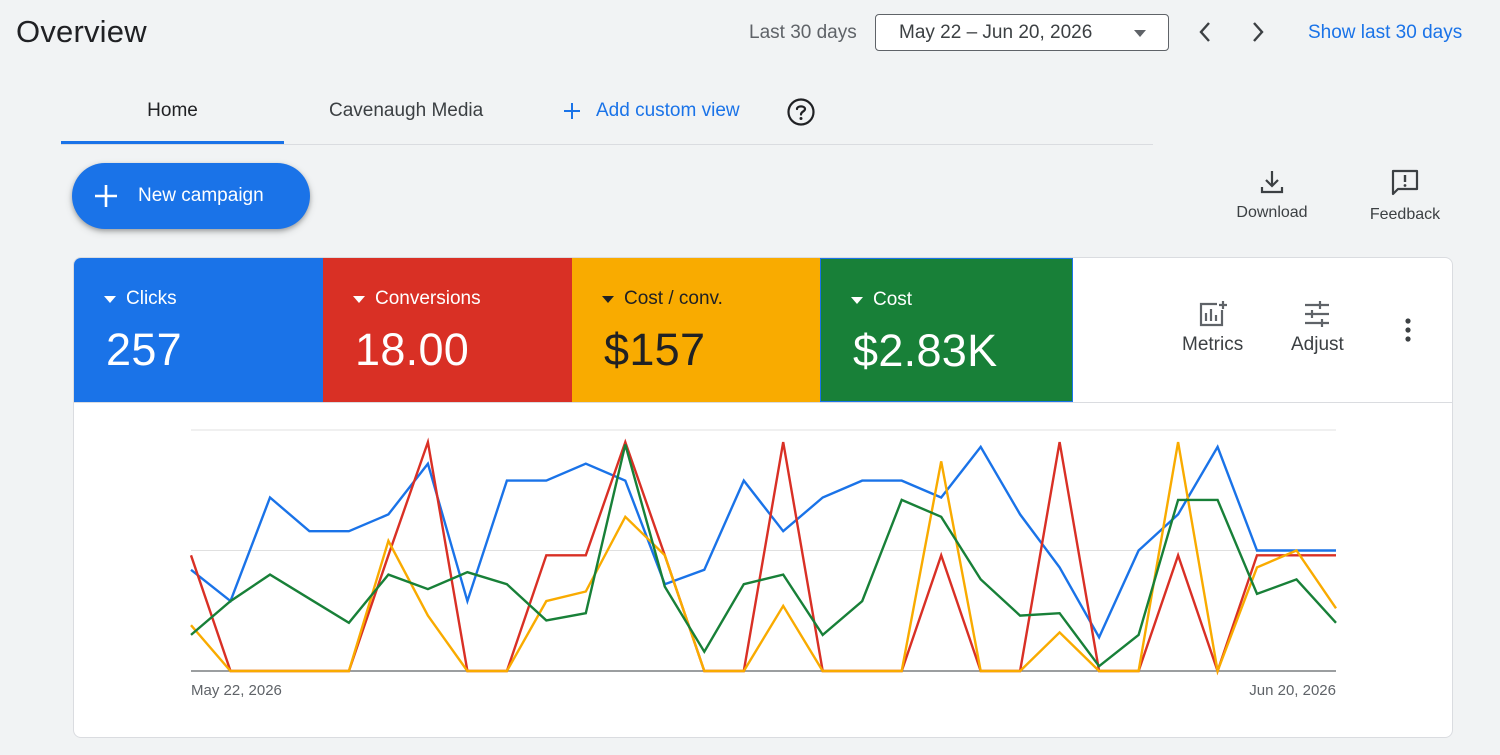 The height and width of the screenshot is (755, 1500). I want to click on page-title: Overview, so click(81, 31).